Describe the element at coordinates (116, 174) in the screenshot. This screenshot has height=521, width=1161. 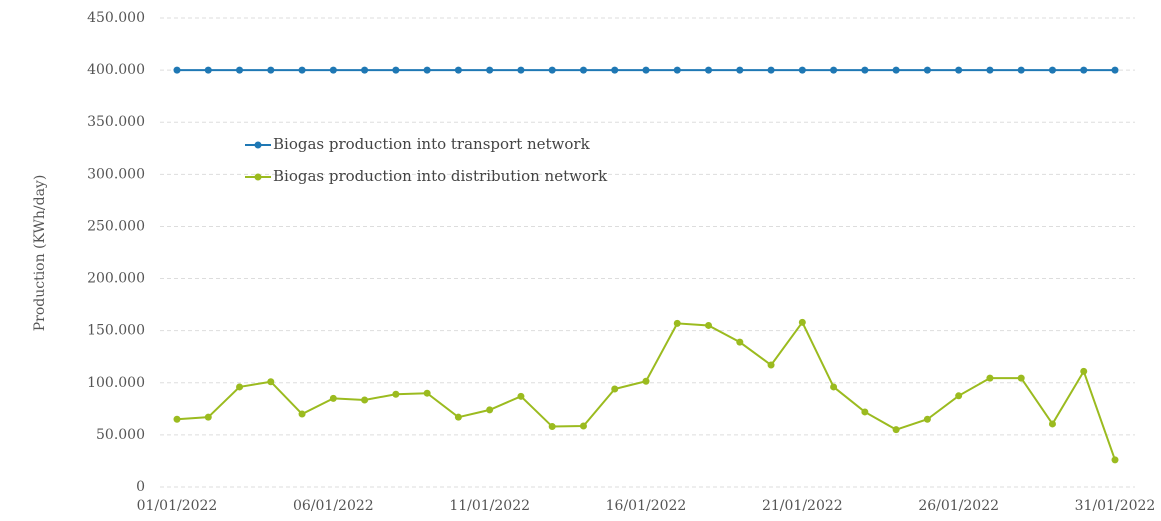
I see `y-tick-label: 300.000` at that location.